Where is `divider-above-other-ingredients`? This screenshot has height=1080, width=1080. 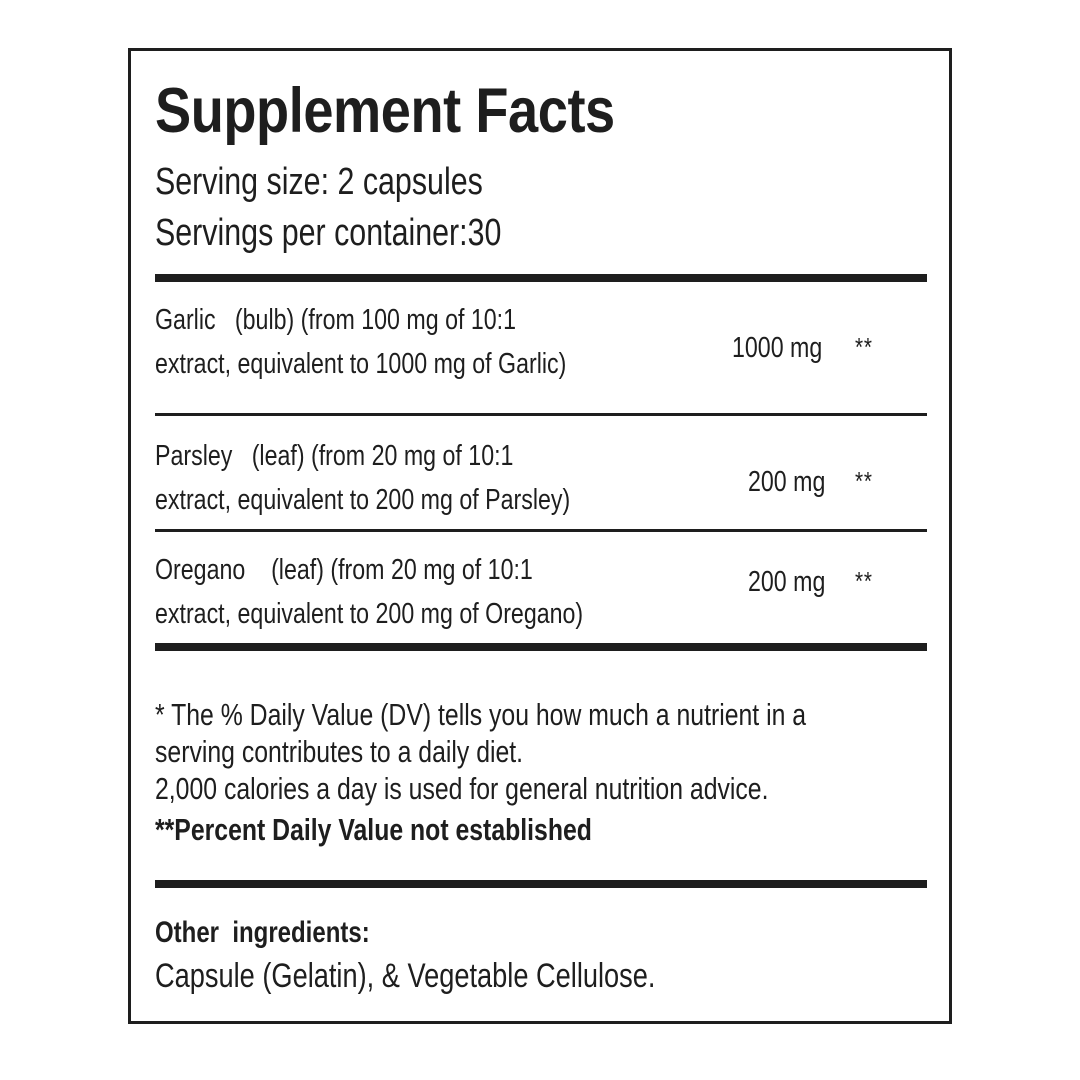 divider-above-other-ingredients is located at coordinates (541, 884).